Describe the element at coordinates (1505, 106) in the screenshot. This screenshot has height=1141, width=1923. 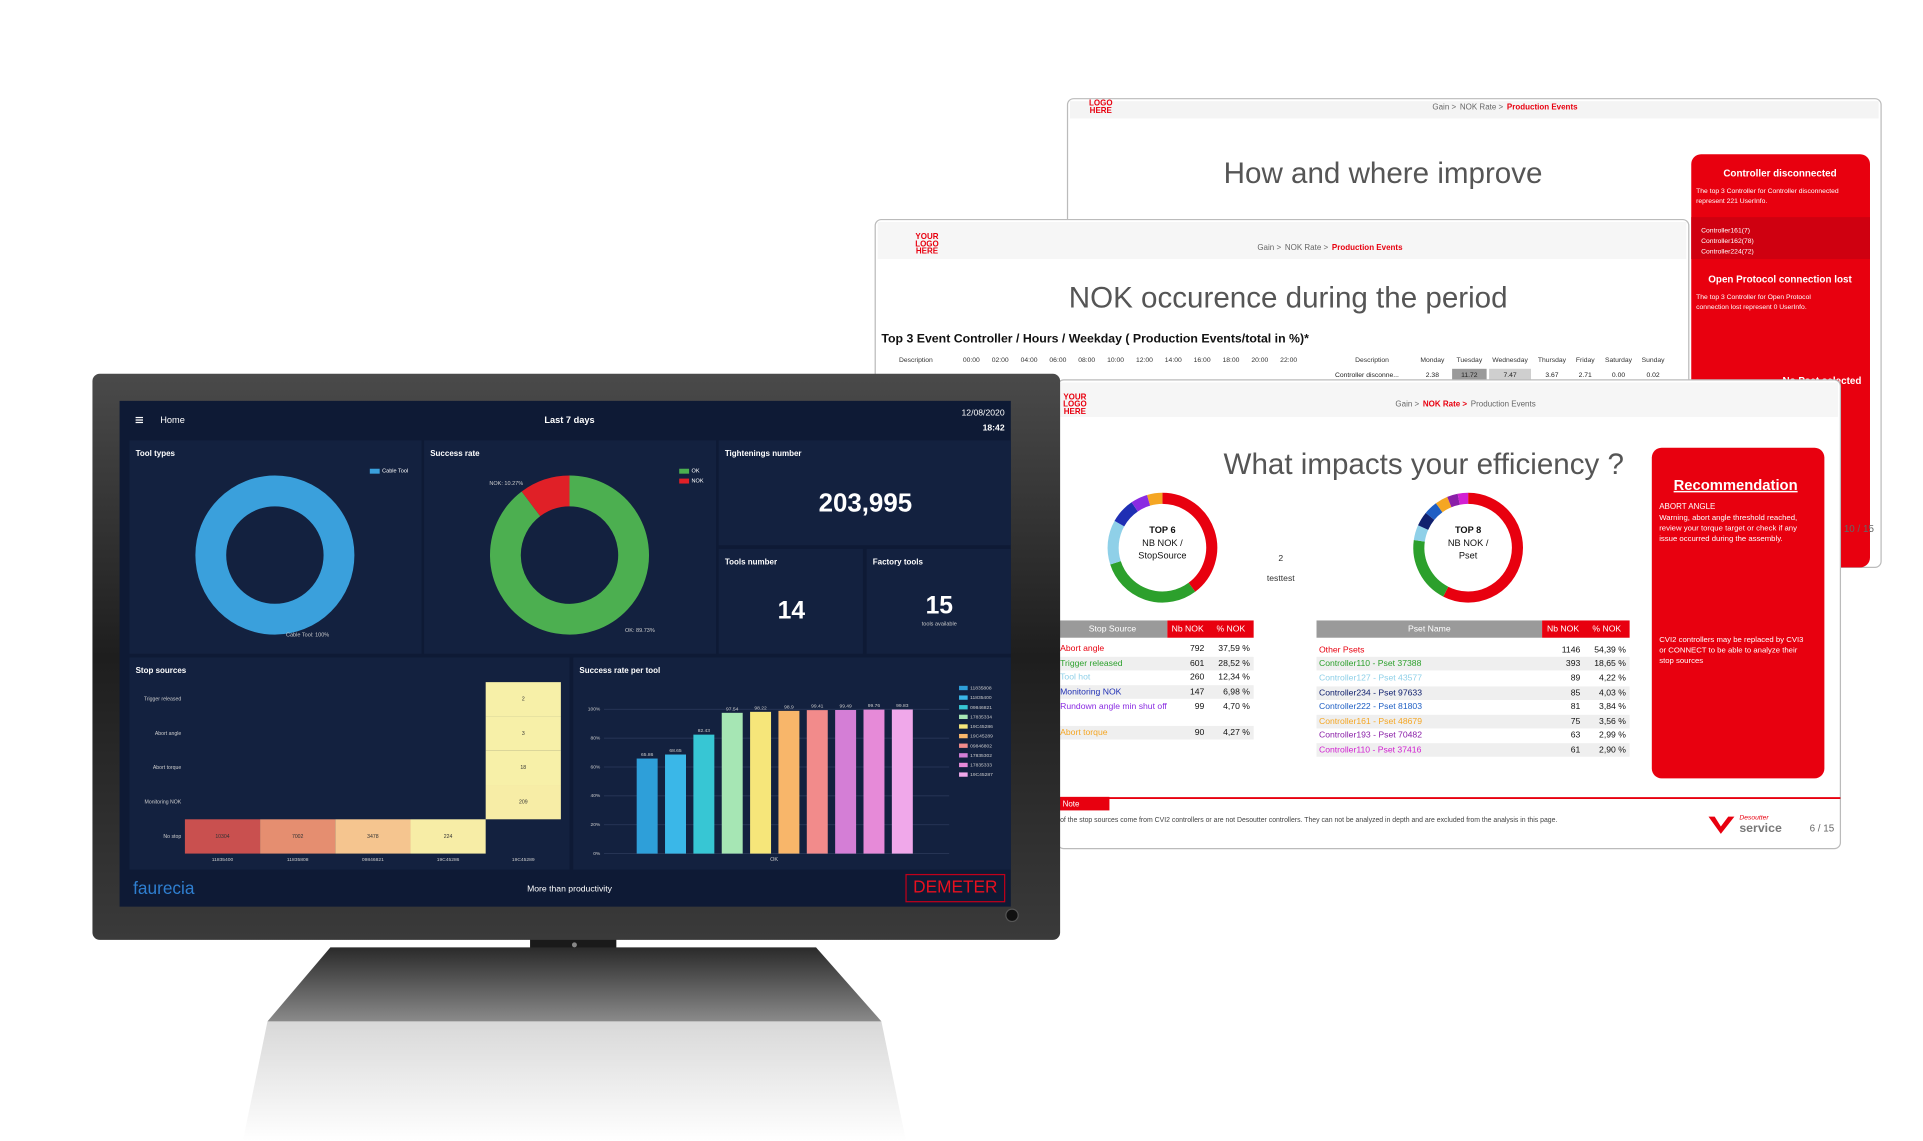
I see `breadcrumb: Gain > NOK Rate > Production Events` at that location.